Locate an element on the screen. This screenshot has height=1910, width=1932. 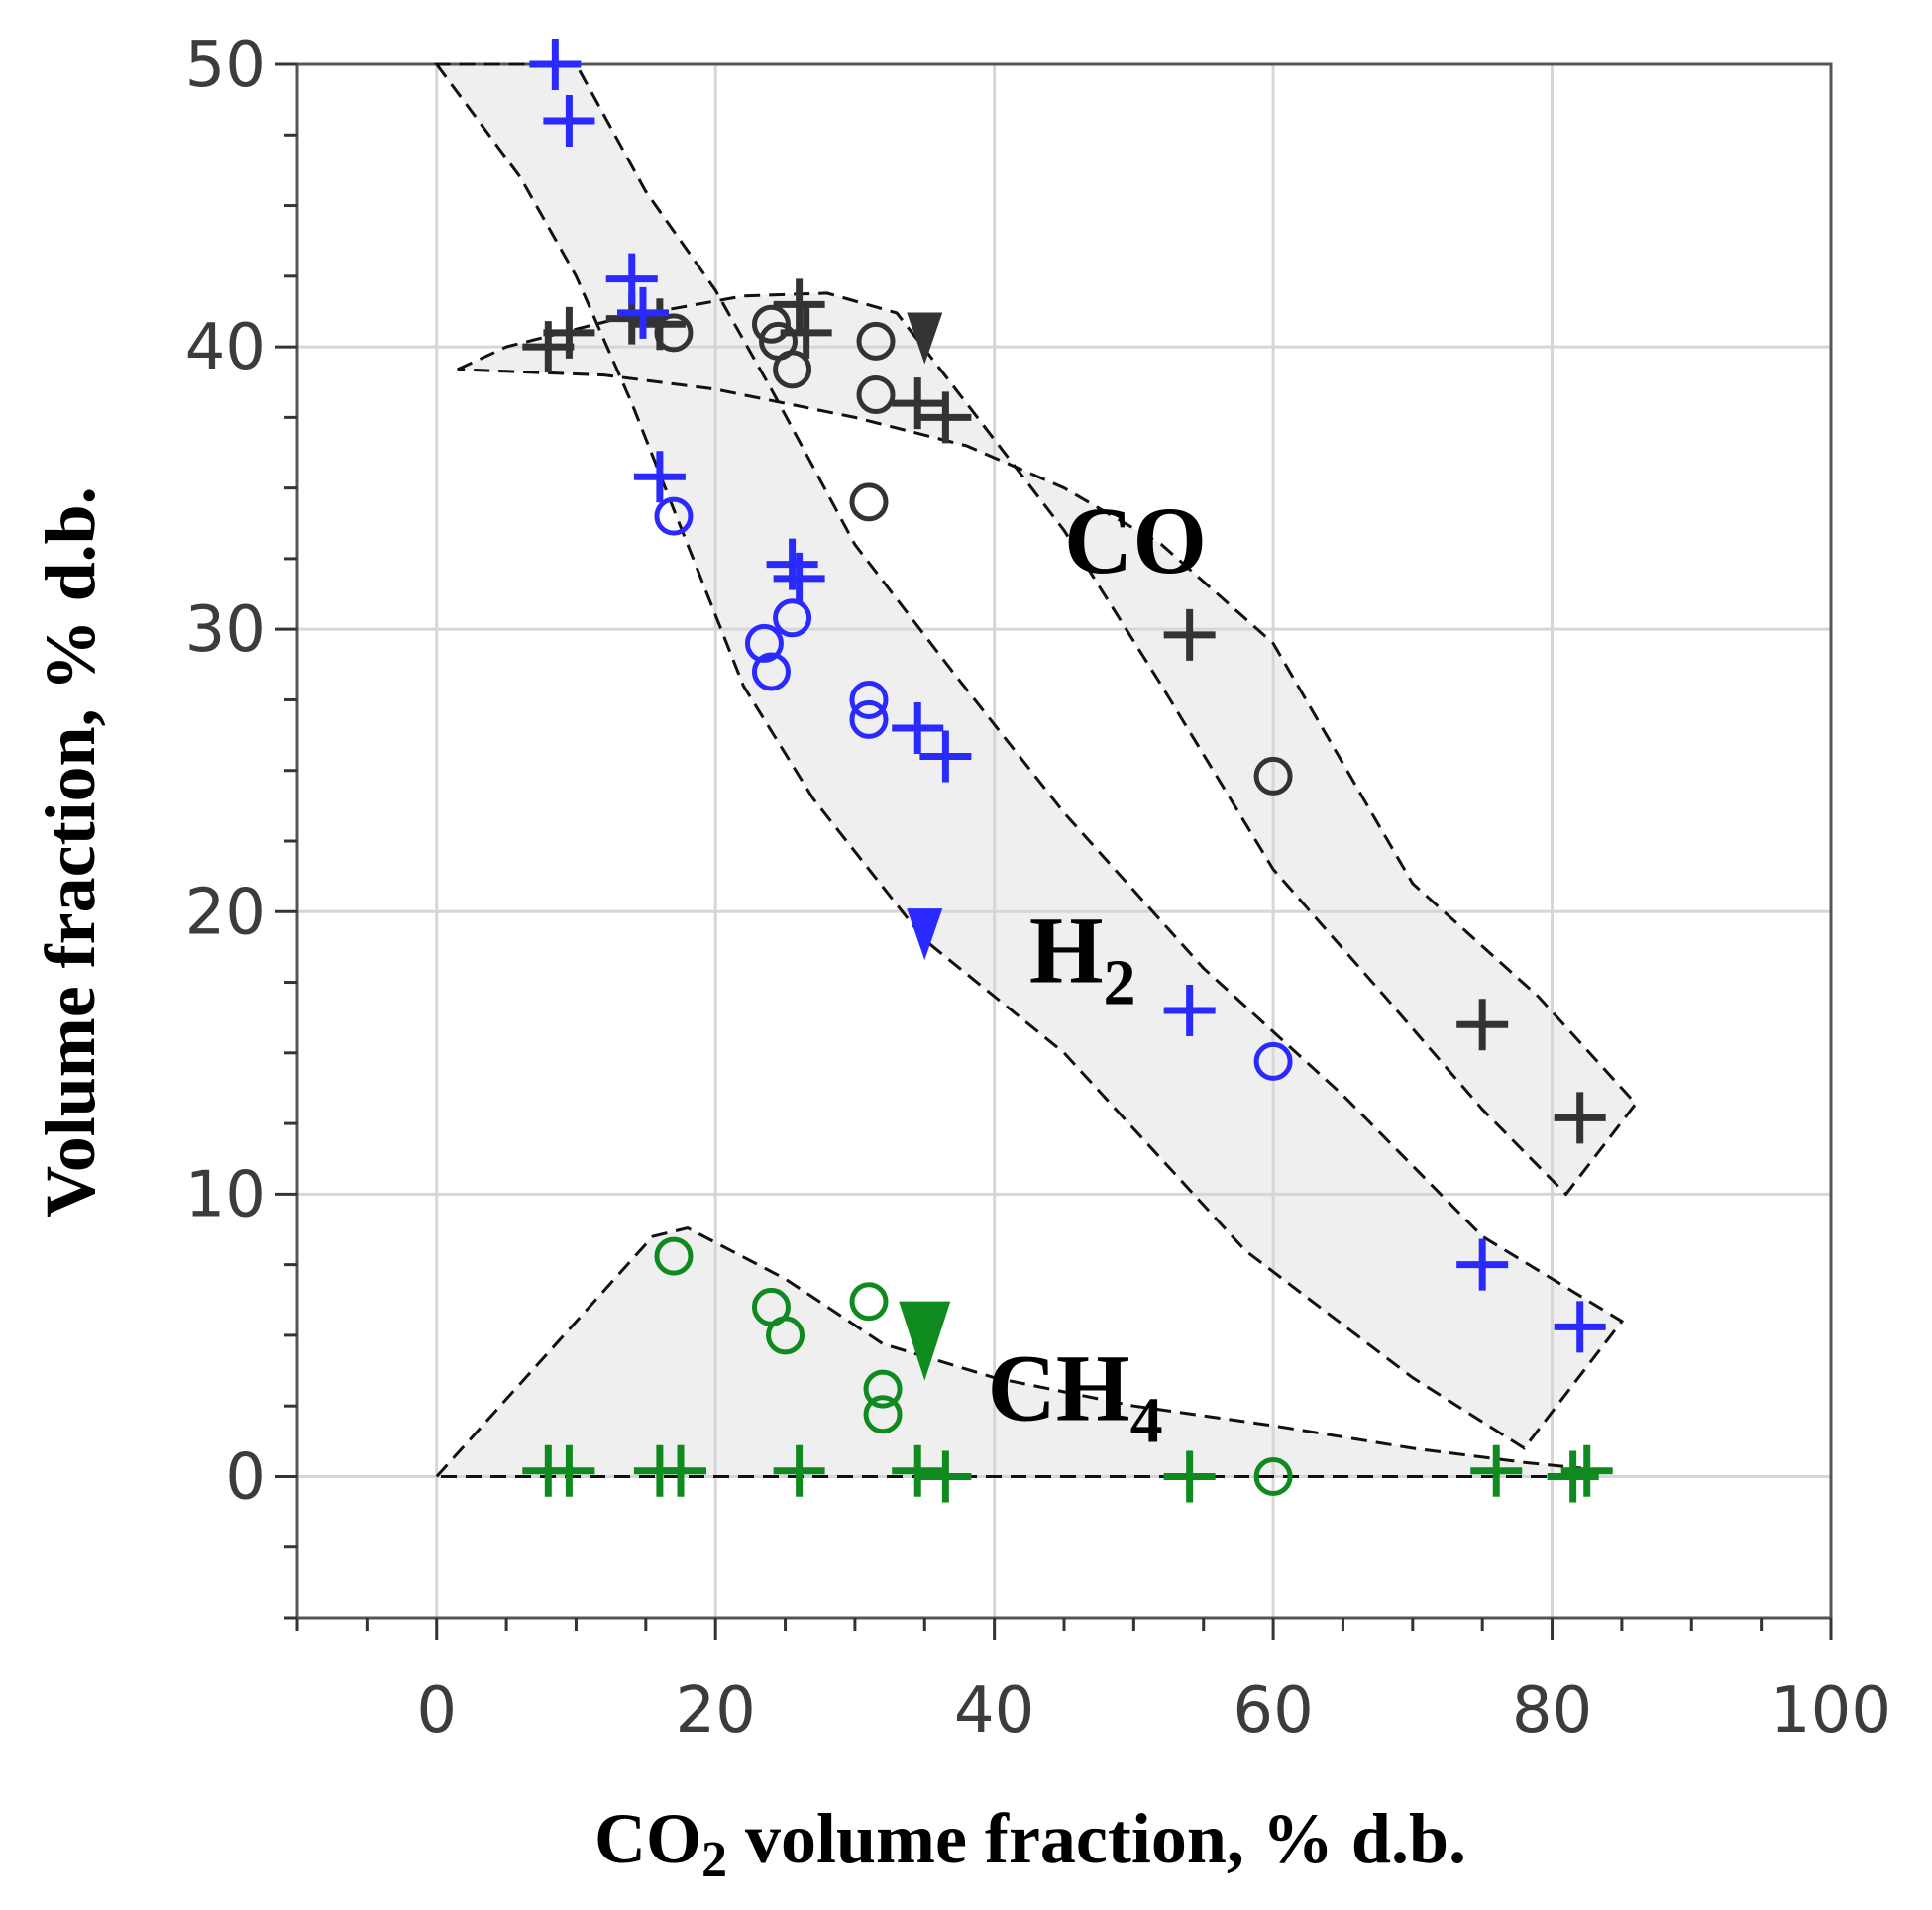
band-ch4 is located at coordinates (1008, 1352).